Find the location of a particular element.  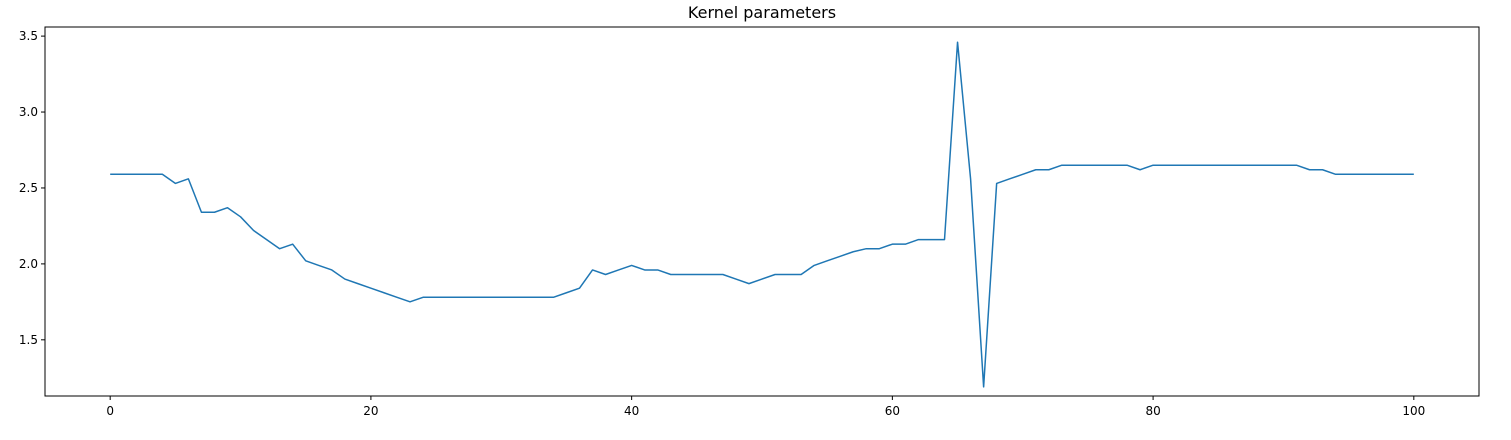

x-tick-label: 40 is located at coordinates (631, 411).